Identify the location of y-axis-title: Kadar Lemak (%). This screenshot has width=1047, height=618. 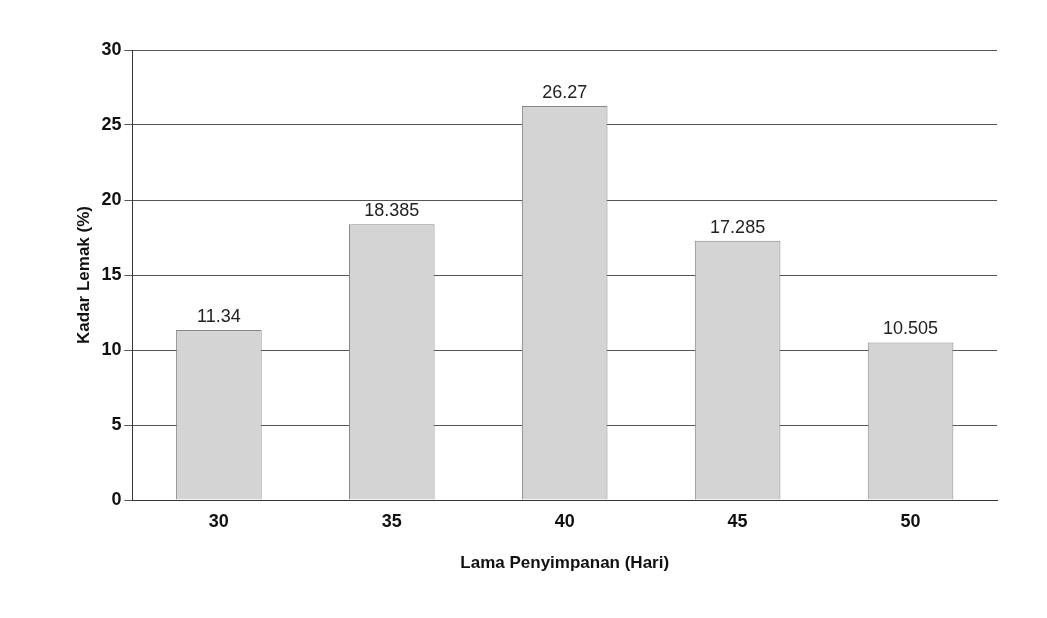
(83, 275).